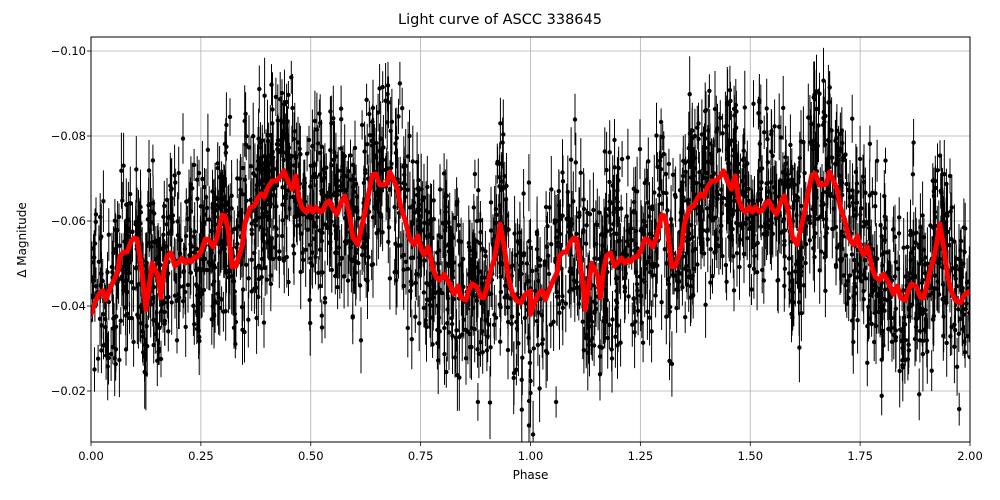 The image size is (1000, 500). Describe the element at coordinates (310, 456) in the screenshot. I see `x-tick-label: 0.50` at that location.